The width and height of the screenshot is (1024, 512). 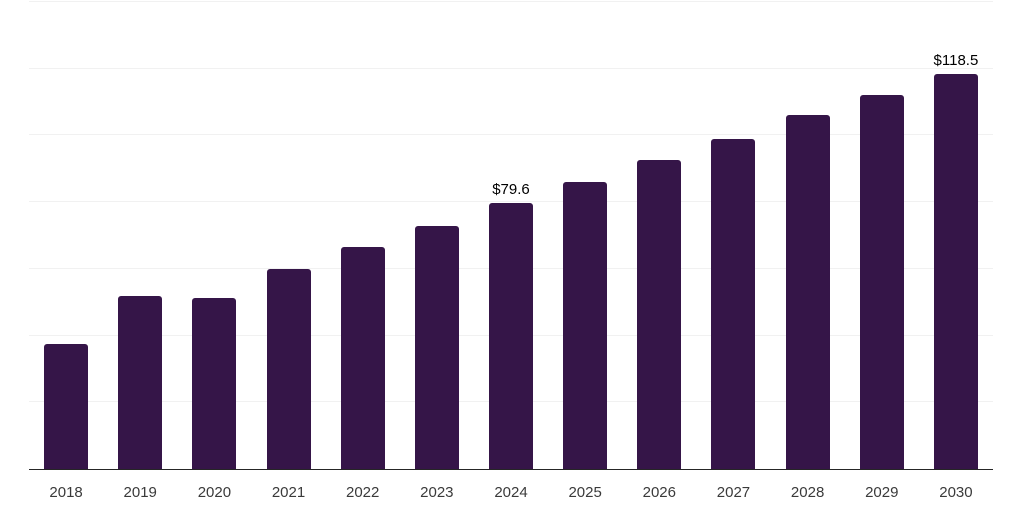 What do you see at coordinates (511, 336) in the screenshot?
I see `bar-2024` at bounding box center [511, 336].